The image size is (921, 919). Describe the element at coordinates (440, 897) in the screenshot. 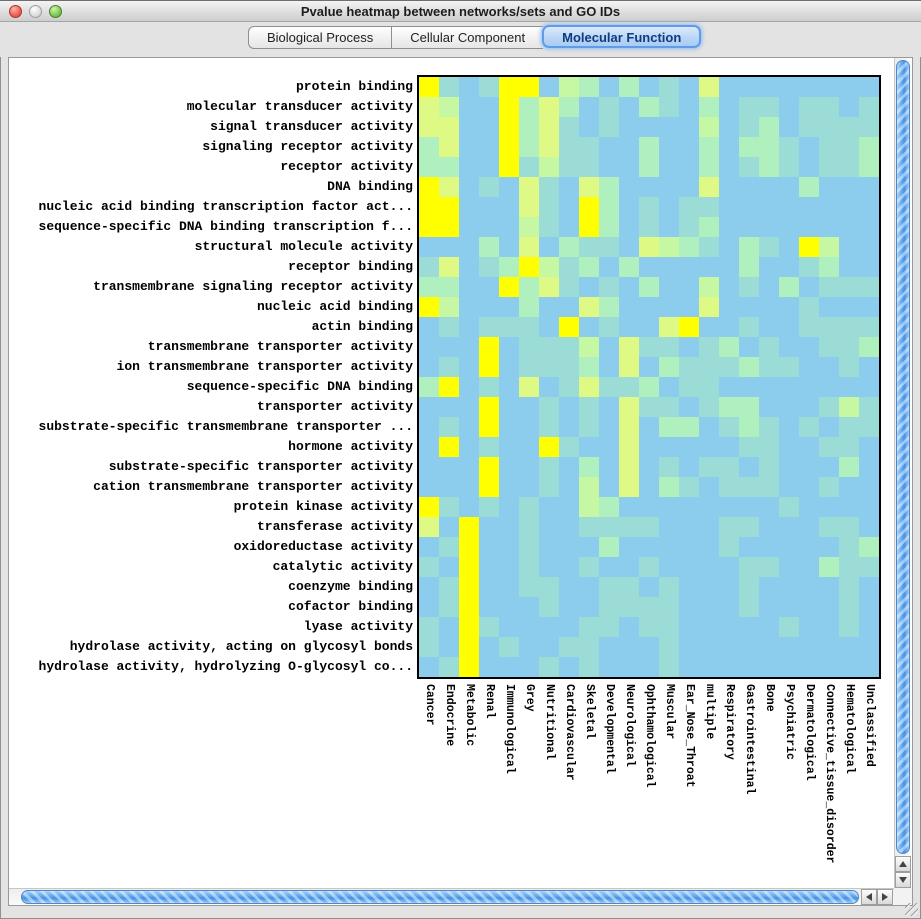

I see `horizontal-scrollbar-thumb` at that location.